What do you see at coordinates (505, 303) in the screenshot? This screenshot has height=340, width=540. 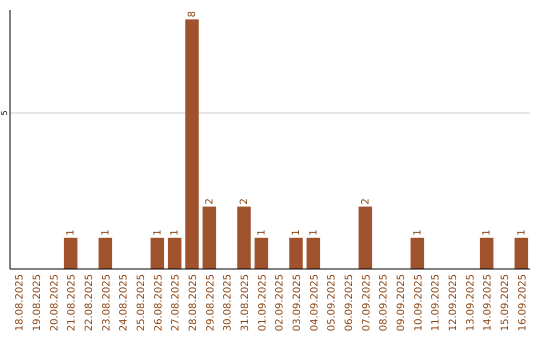 I see `x-tick-label: 15.09.2025` at bounding box center [505, 303].